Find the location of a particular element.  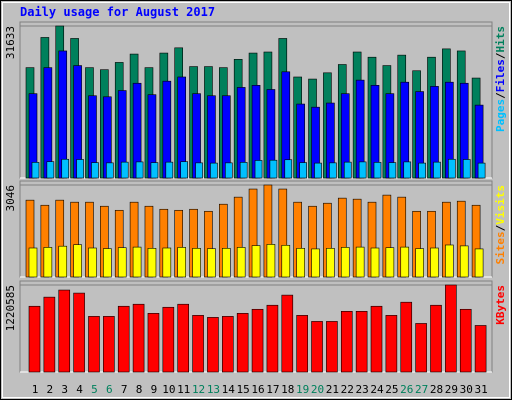

legend-entry: Sites is located at coordinates (500, 247).